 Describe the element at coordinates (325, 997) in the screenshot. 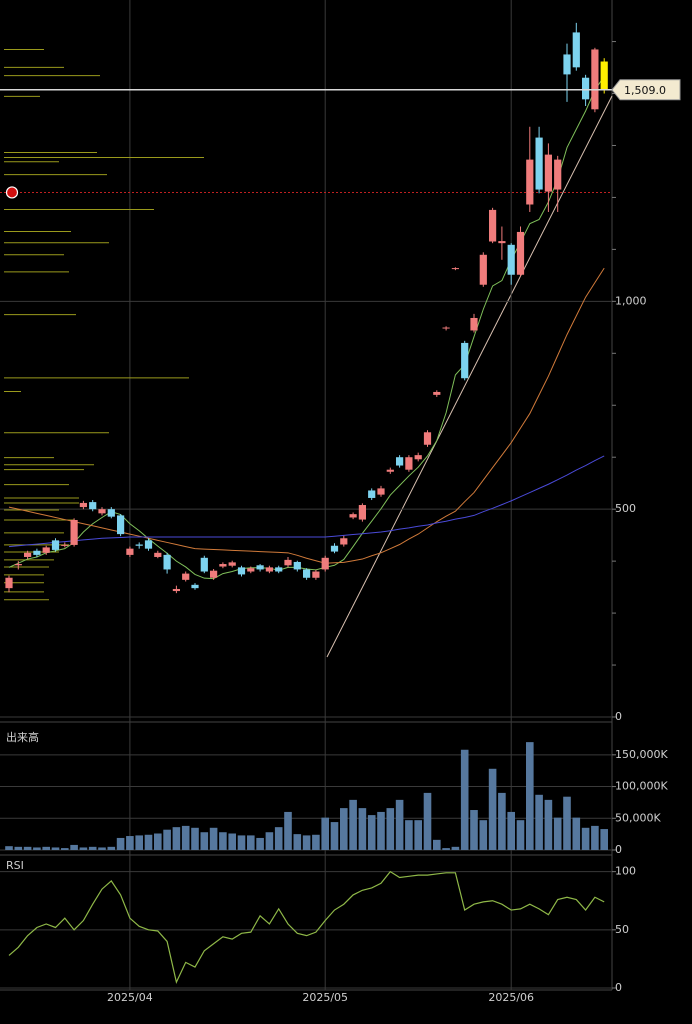

I see `x-tick-label: 2025/05` at that location.